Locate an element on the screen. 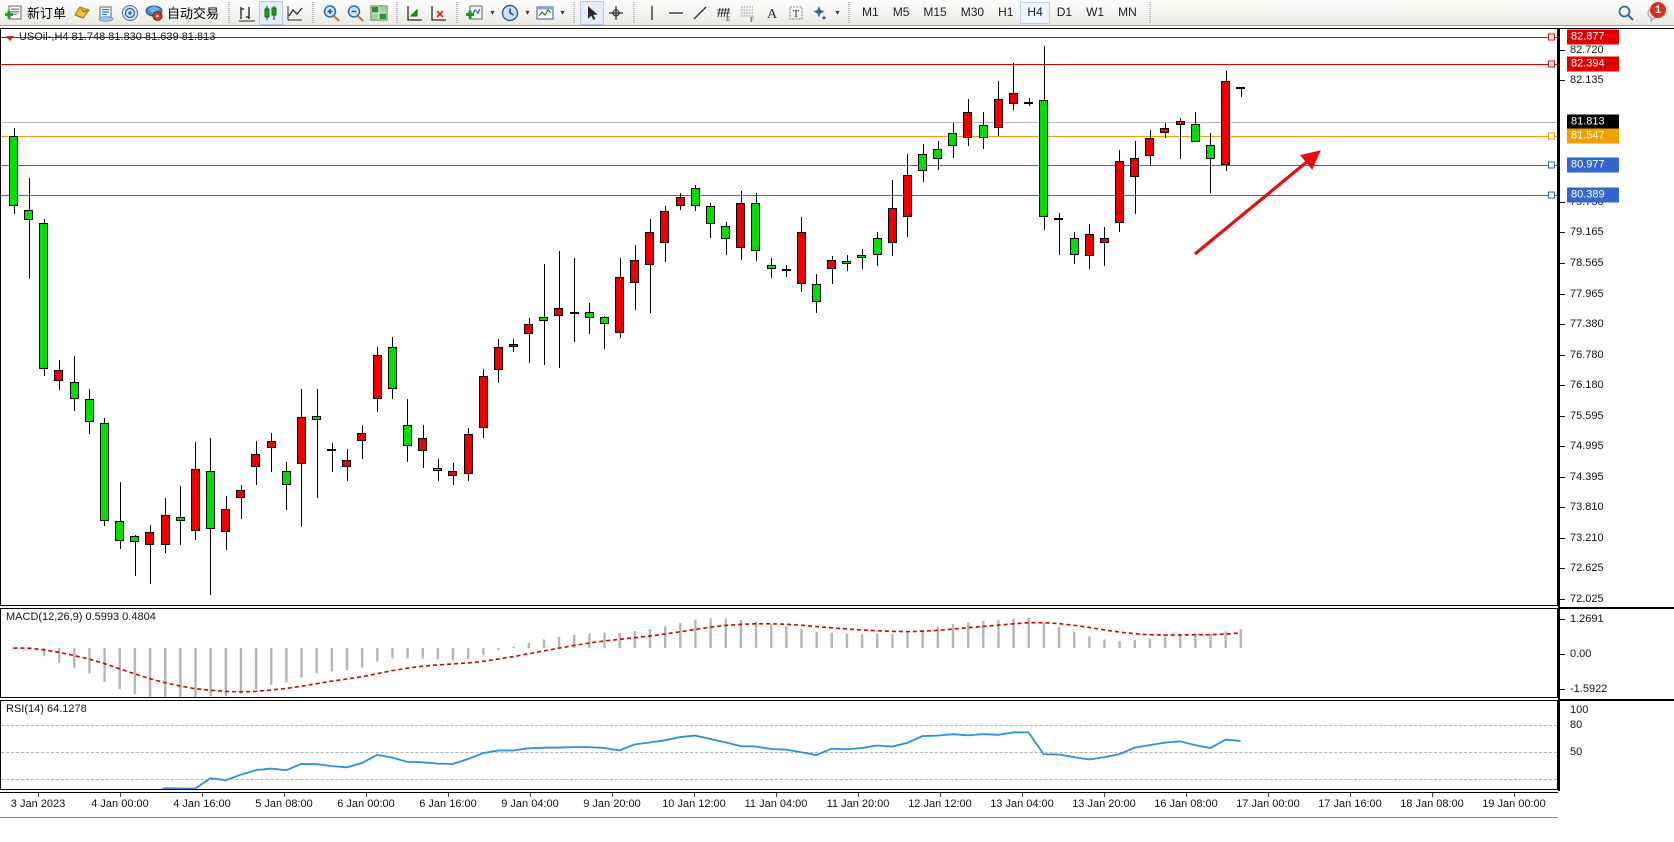 Image resolution: width=1674 pixels, height=842 pixels. rsi-tick-label: 50 is located at coordinates (1576, 752).